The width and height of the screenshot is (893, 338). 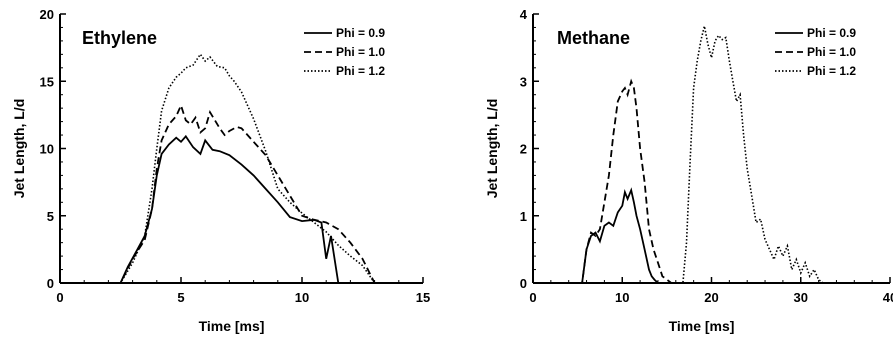 I want to click on x-tick-label: 5, so click(x=180, y=297).